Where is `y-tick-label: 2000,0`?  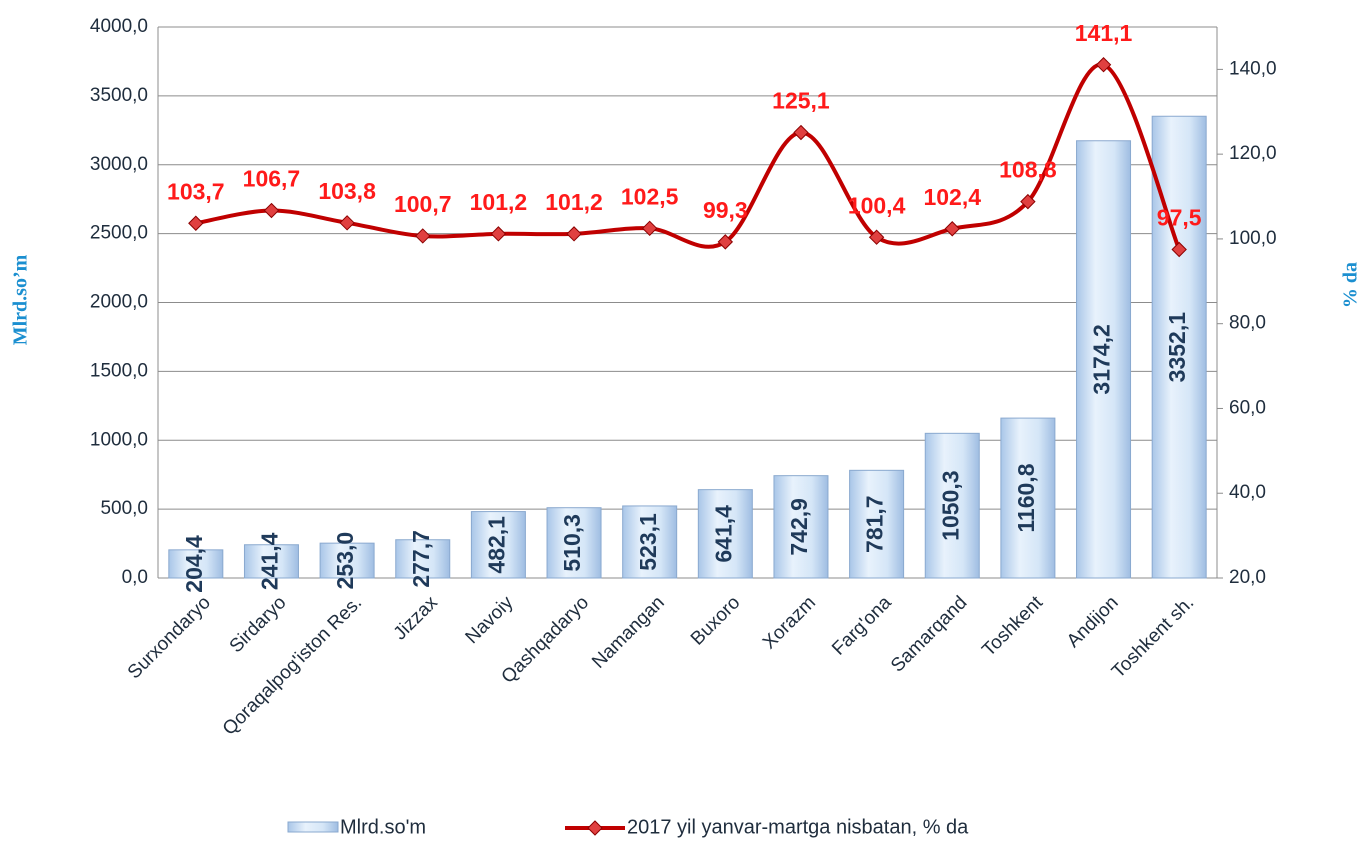
y-tick-label: 2000,0 is located at coordinates (119, 302).